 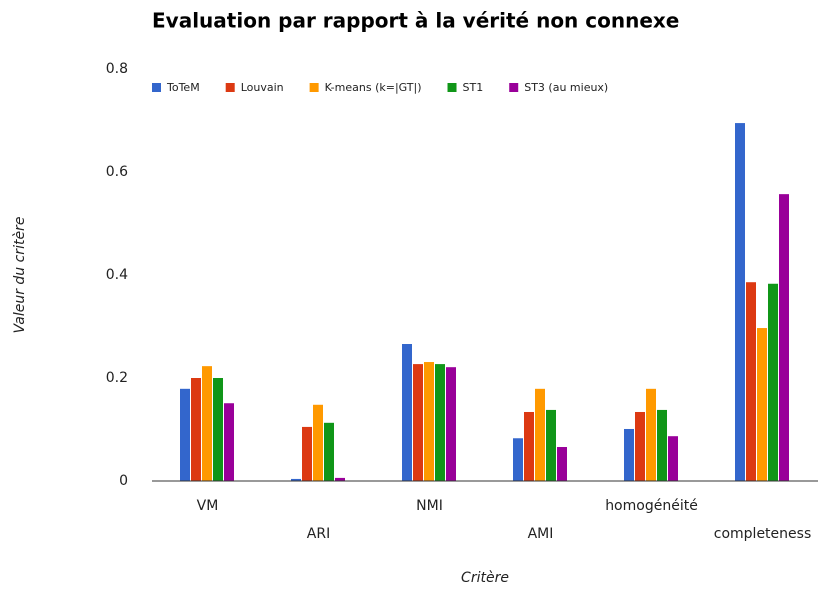 What do you see at coordinates (566, 87) in the screenshot?
I see `legend-label: ST3 (au mieux)` at bounding box center [566, 87].